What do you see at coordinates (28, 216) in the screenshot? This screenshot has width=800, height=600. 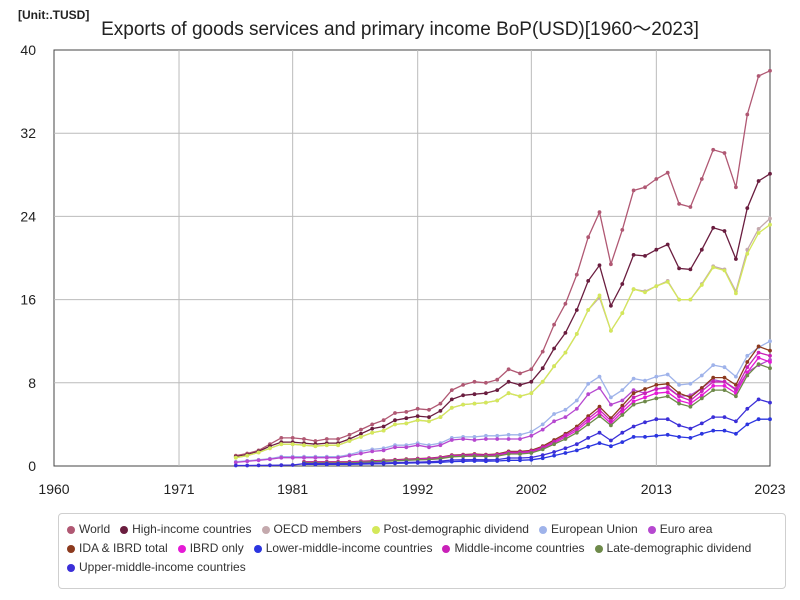 I see `y-tick-label: 24` at bounding box center [28, 216].